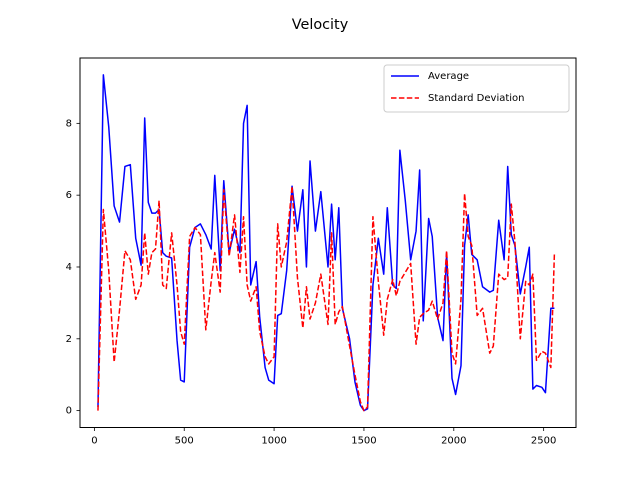 The height and width of the screenshot is (480, 640). Describe the element at coordinates (453, 441) in the screenshot. I see `x-tick-label: 2000` at that location.